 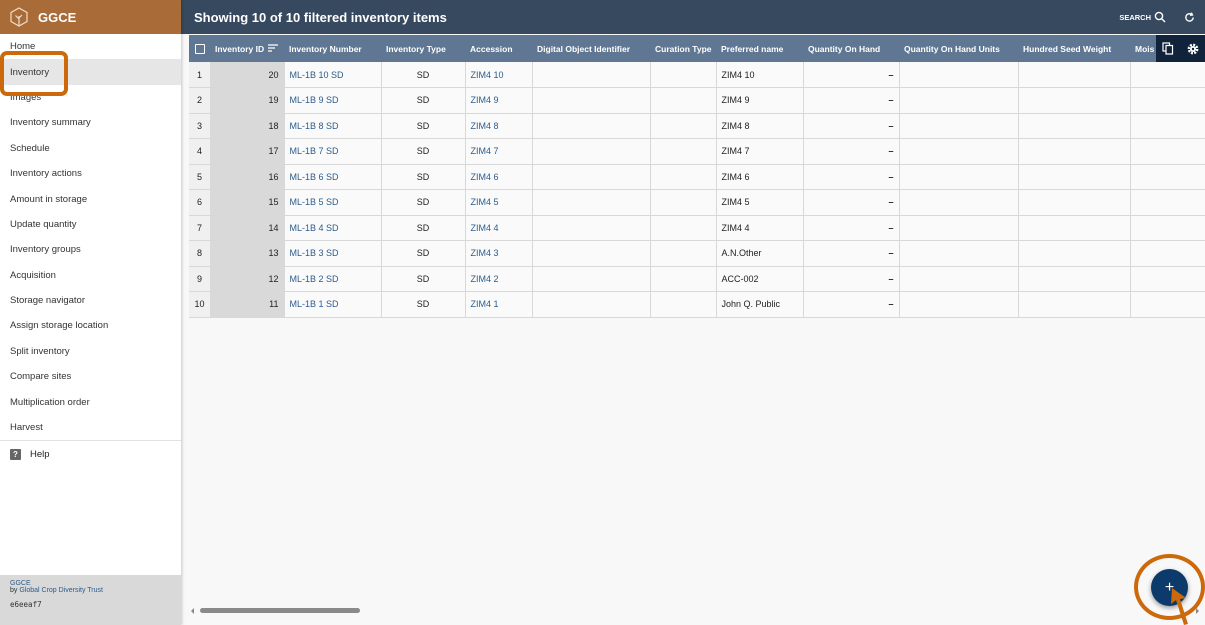 What do you see at coordinates (1193, 49) in the screenshot?
I see `gear-icon` at bounding box center [1193, 49].